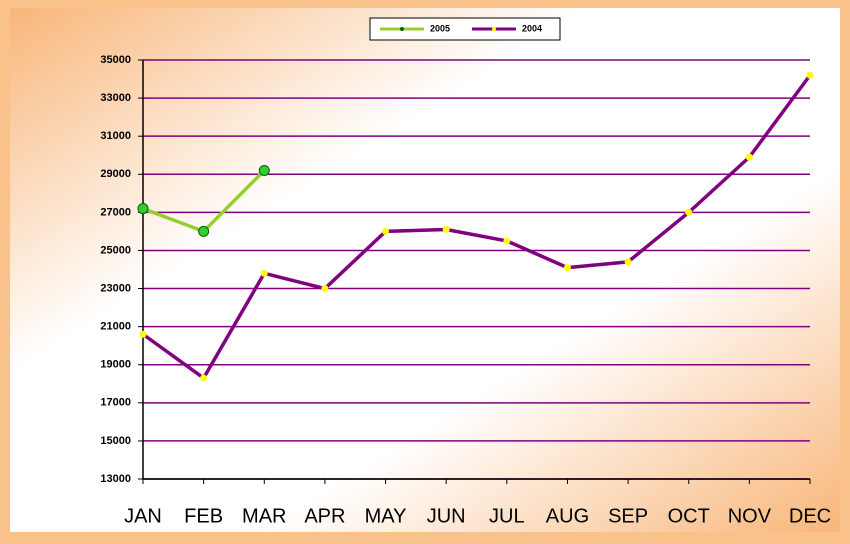 The image size is (850, 544). I want to click on legend-box, so click(465, 29).